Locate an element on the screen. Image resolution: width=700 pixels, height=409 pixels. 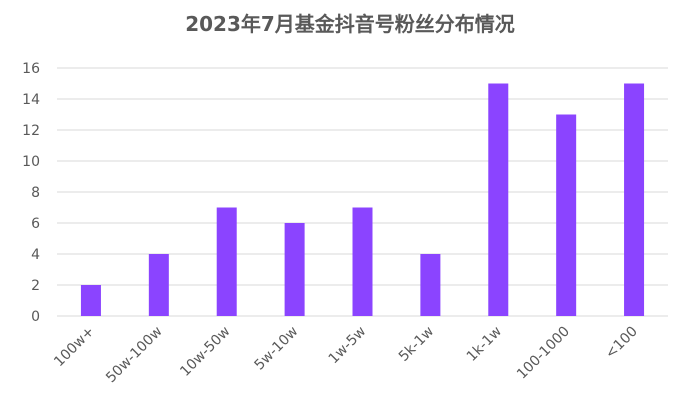
chart-title: 2023年7月基金抖音号粉丝分布情况 is located at coordinates (350, 24).